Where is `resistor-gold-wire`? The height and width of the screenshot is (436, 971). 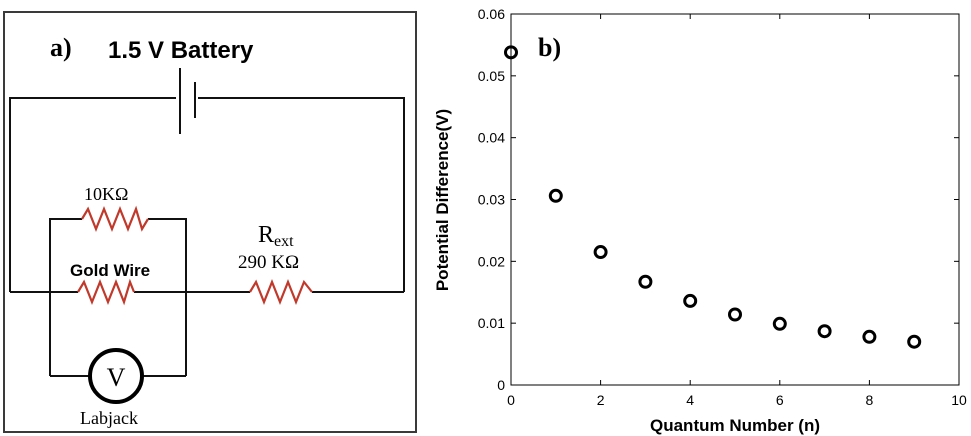
resistor-gold-wire is located at coordinates (106, 292).